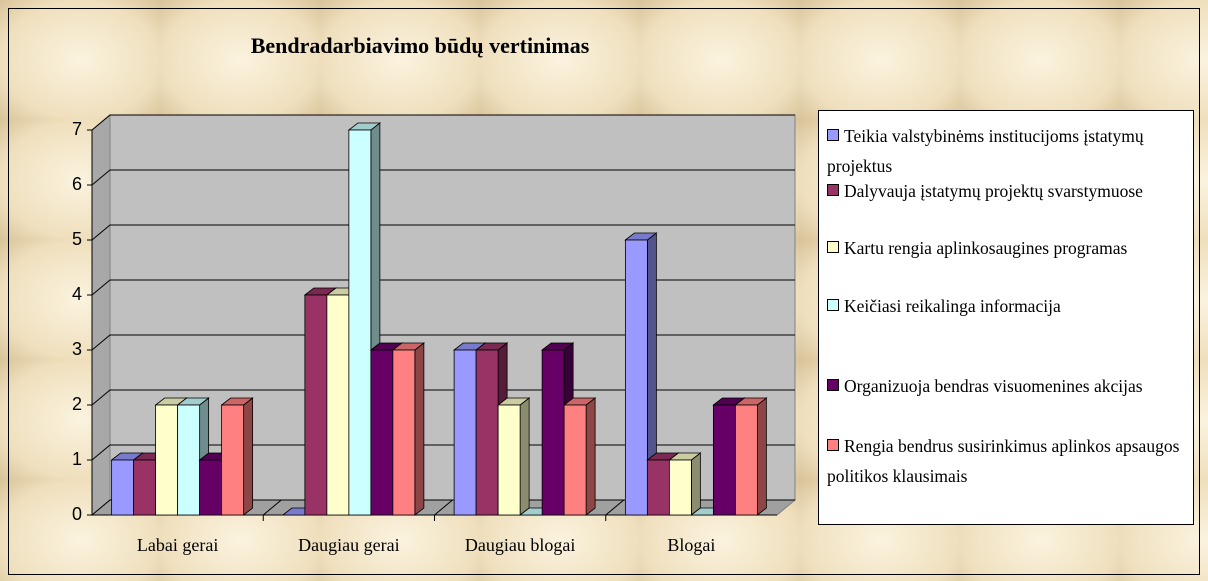 This screenshot has width=1208, height=581. Describe the element at coordinates (77, 294) in the screenshot. I see `y-tick-label: 4` at that location.